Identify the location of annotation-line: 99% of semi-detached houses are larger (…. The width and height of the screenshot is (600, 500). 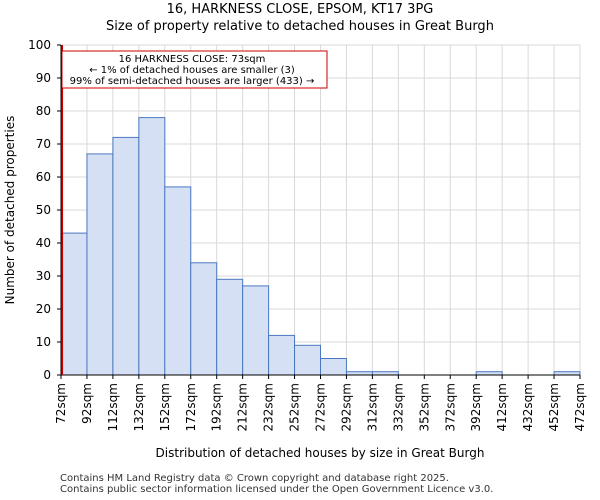
(192, 81).